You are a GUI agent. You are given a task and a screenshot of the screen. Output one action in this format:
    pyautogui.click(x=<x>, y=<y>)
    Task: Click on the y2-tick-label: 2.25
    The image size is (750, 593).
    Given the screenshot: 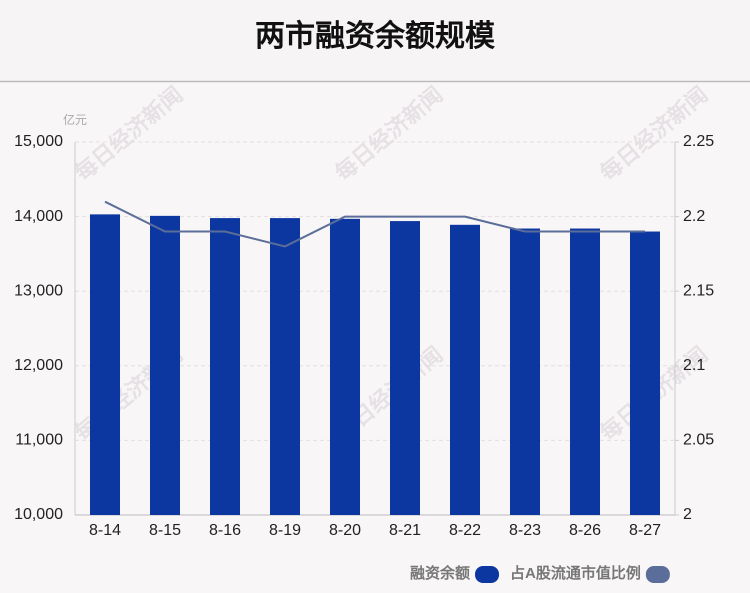 What is the action you would take?
    pyautogui.click(x=698, y=141)
    